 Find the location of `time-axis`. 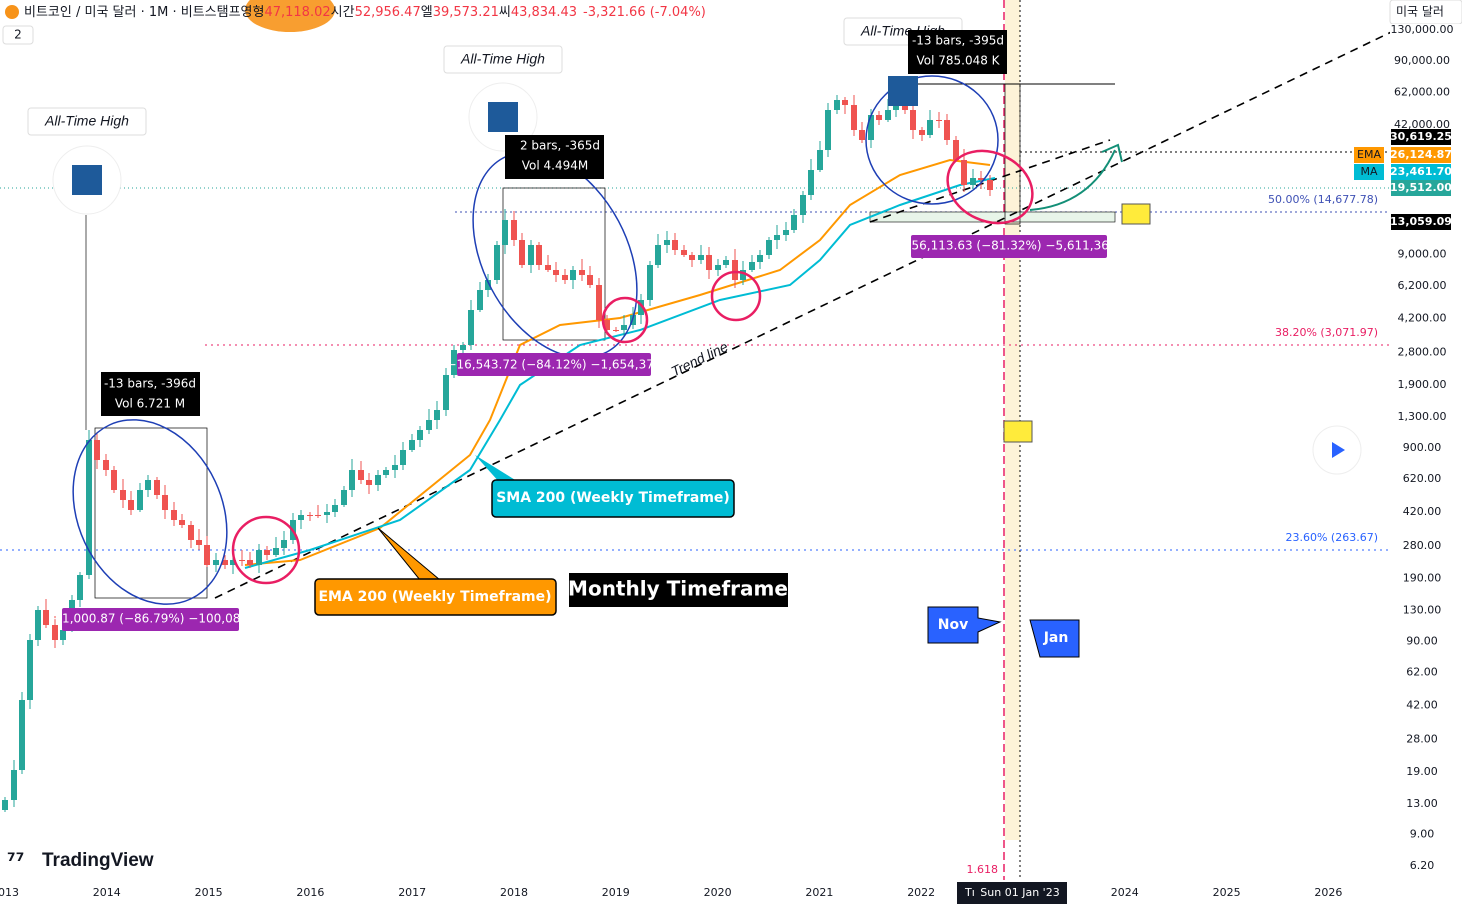

time-axis is located at coordinates (731, 893).